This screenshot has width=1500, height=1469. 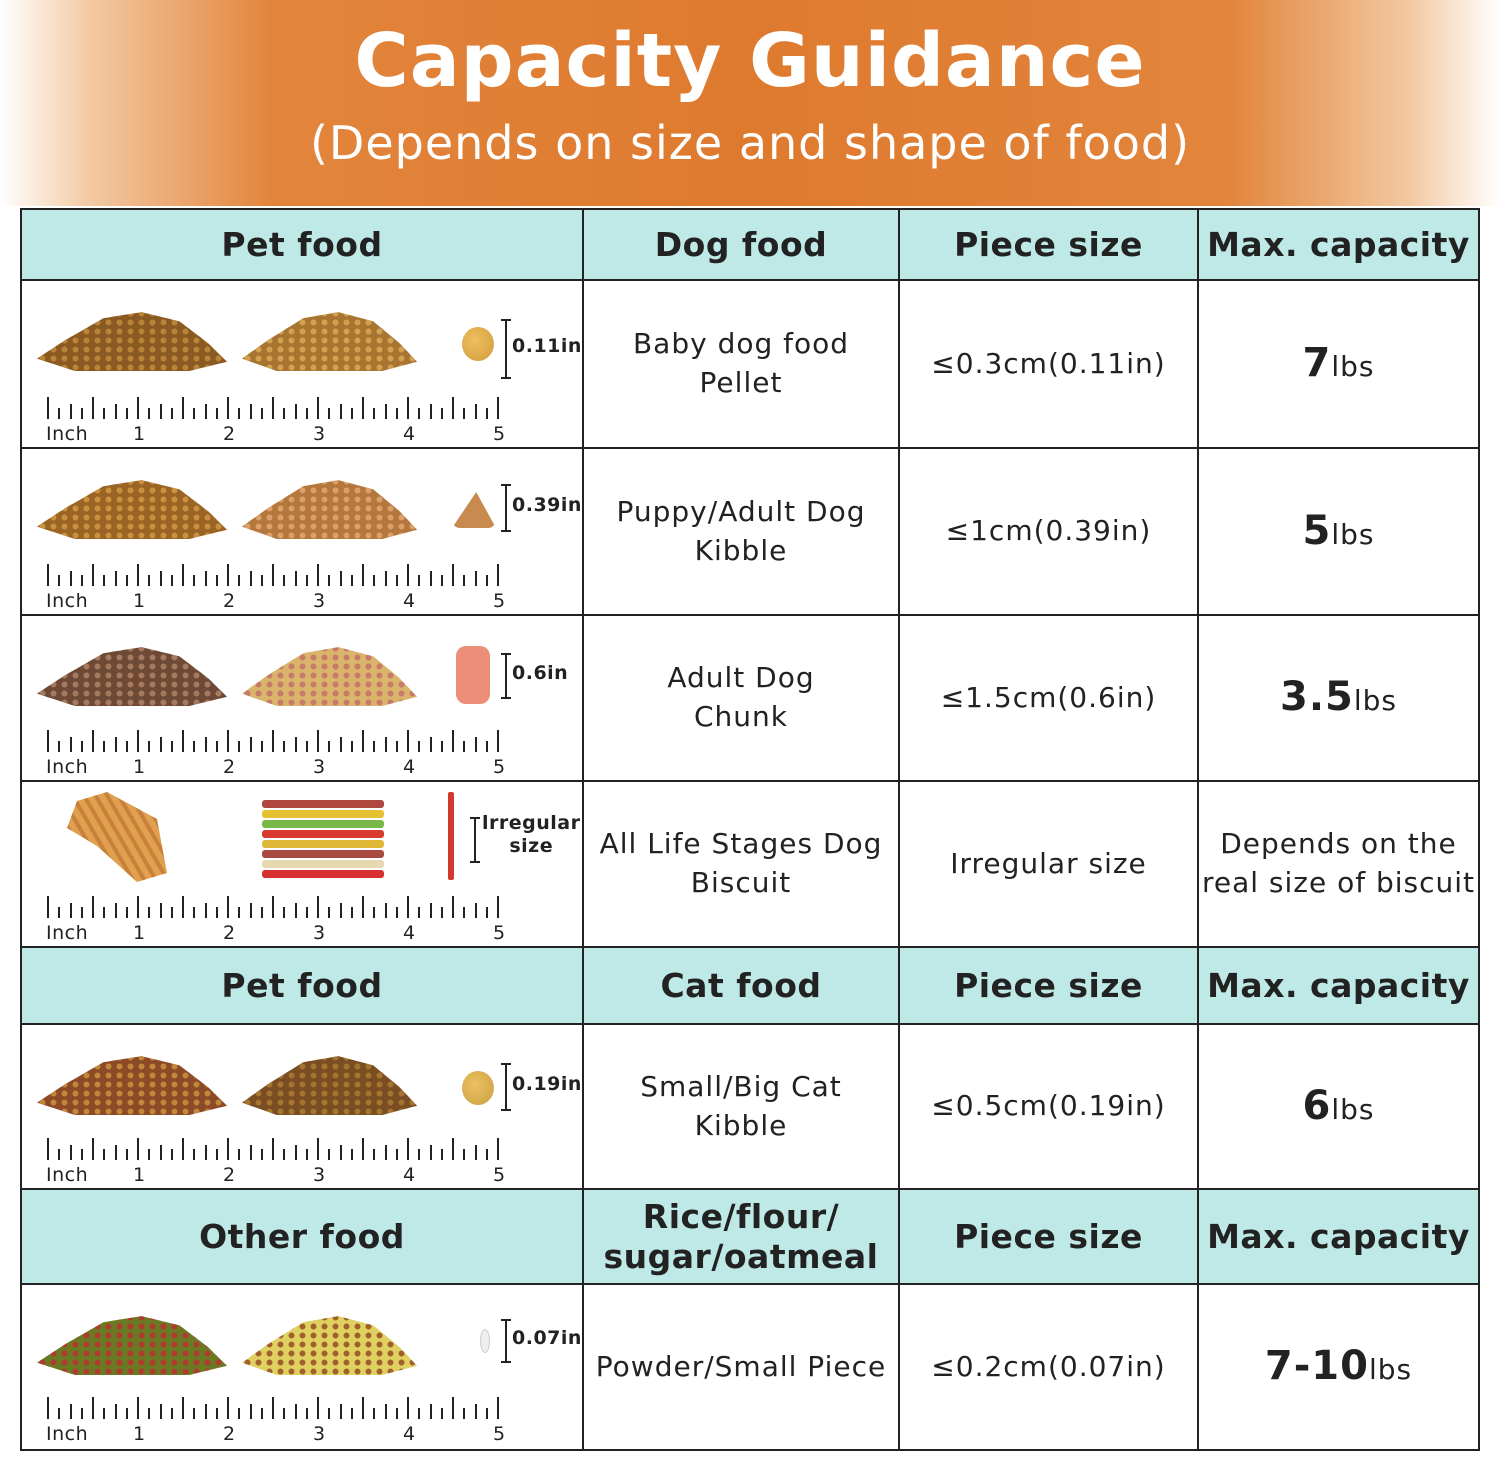 What do you see at coordinates (303, 1236) in the screenshot?
I see `header-cell: Other food` at bounding box center [303, 1236].